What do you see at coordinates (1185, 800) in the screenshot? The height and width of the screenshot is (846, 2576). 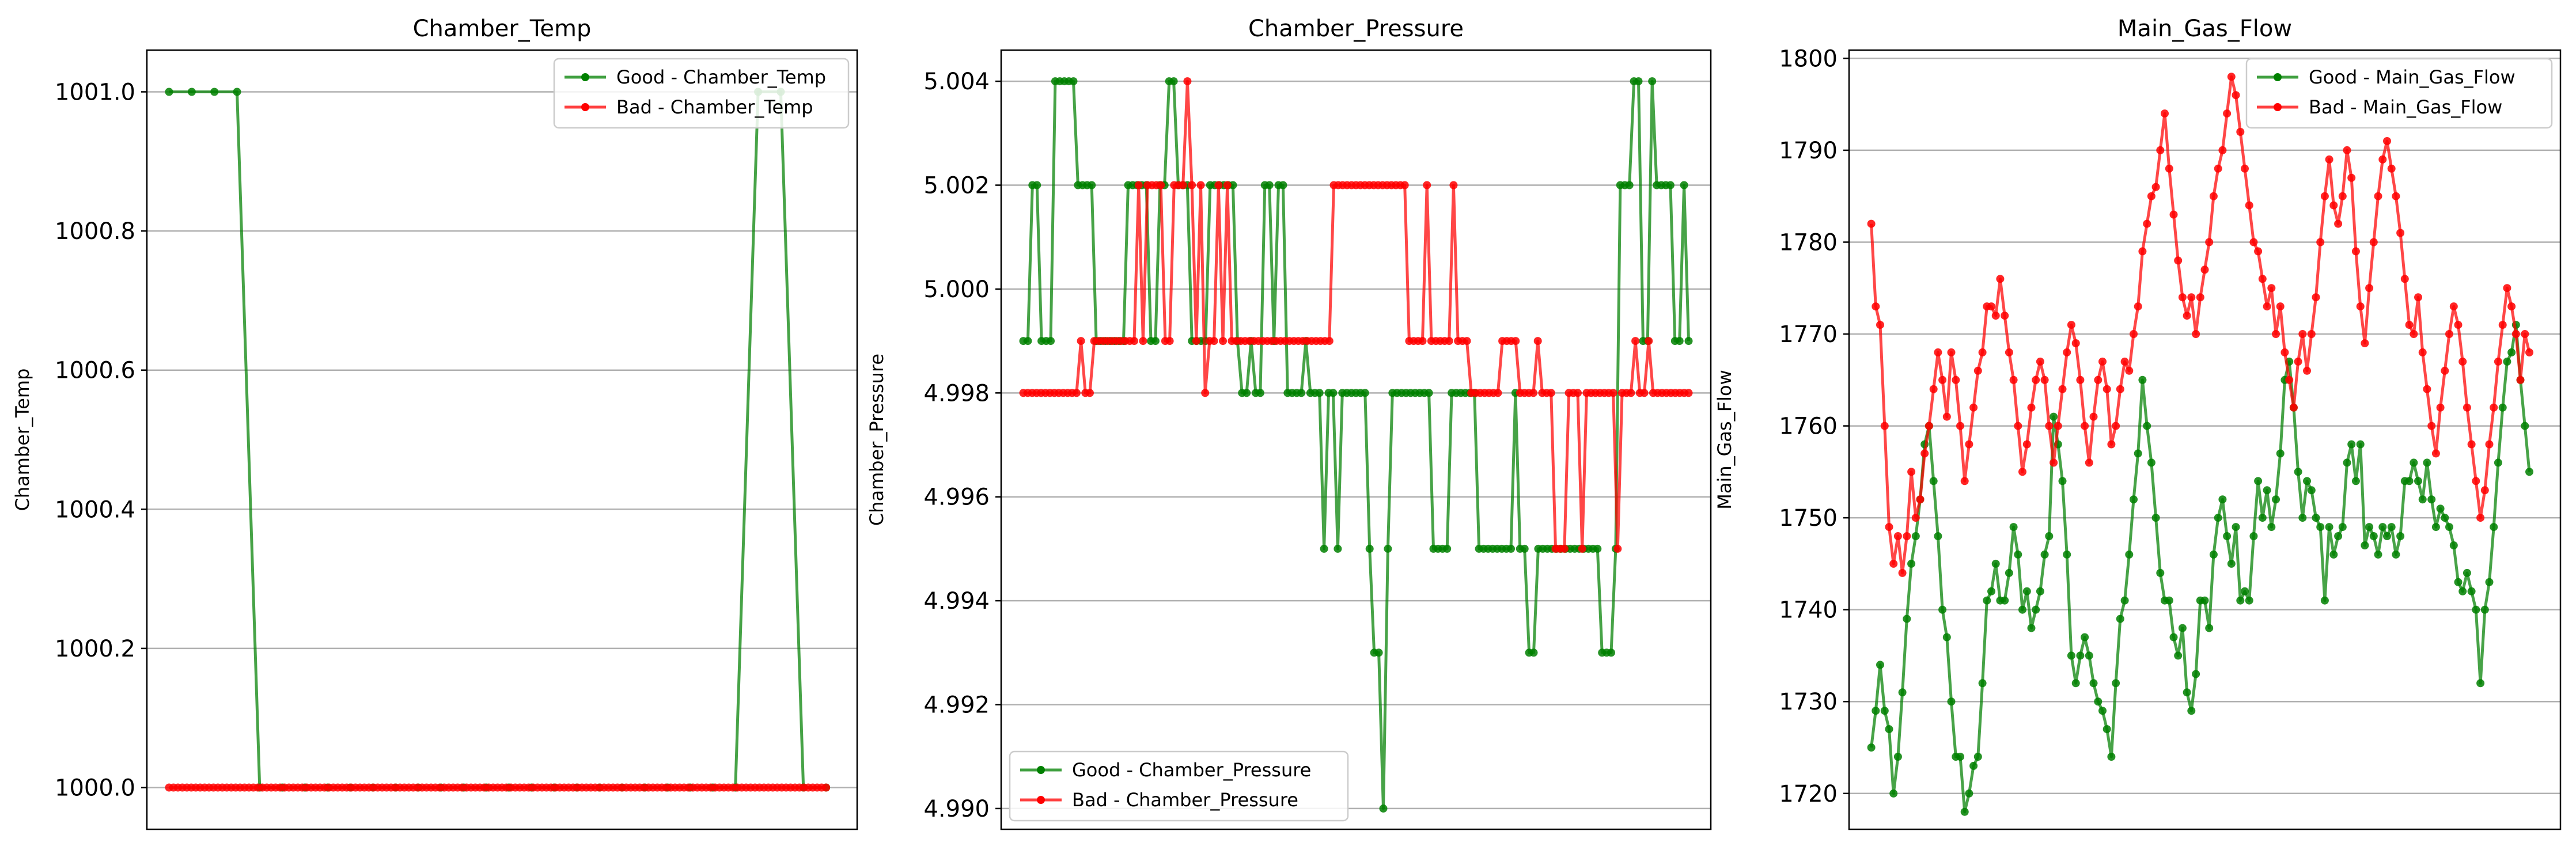 I see `legend-label: Bad - Chamber_Pressure` at bounding box center [1185, 800].